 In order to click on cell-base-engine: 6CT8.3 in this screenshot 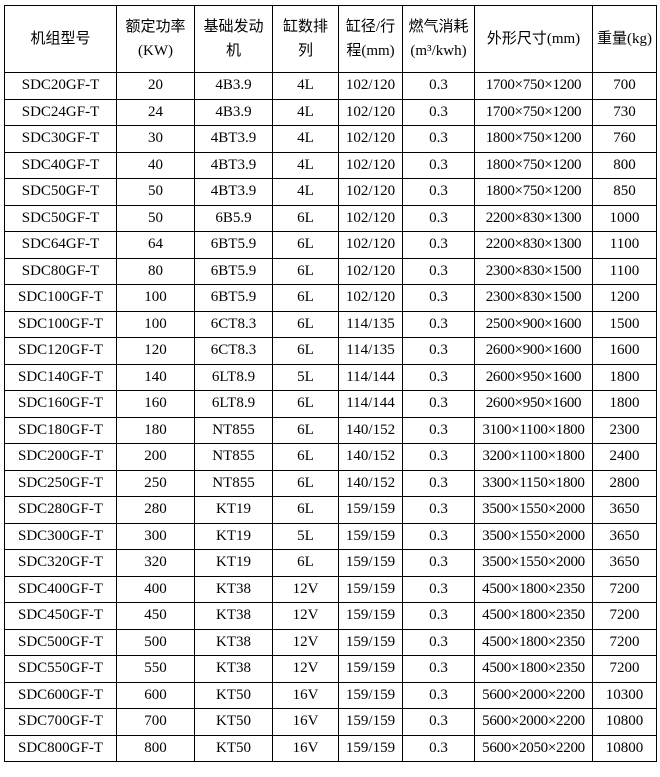, I will do `click(233, 324)`.